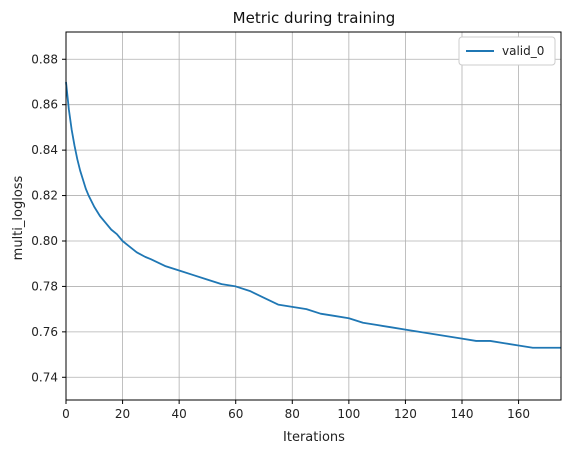 The image size is (572, 454). I want to click on y-axis-label: multi_logloss, so click(18, 217).